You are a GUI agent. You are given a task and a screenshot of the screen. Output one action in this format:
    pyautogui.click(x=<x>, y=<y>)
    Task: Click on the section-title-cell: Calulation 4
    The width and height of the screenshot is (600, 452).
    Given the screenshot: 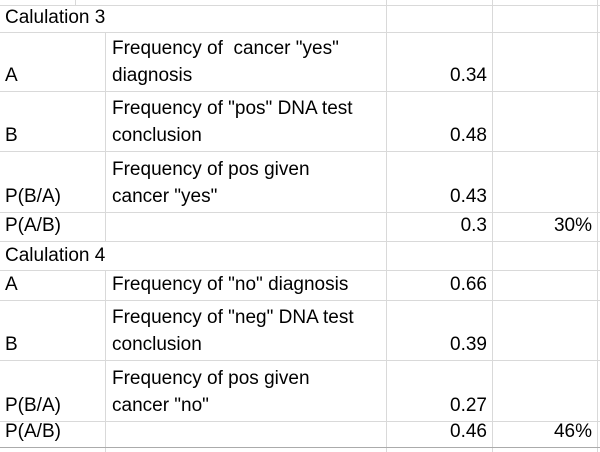 What is the action you would take?
    pyautogui.click(x=193, y=256)
    